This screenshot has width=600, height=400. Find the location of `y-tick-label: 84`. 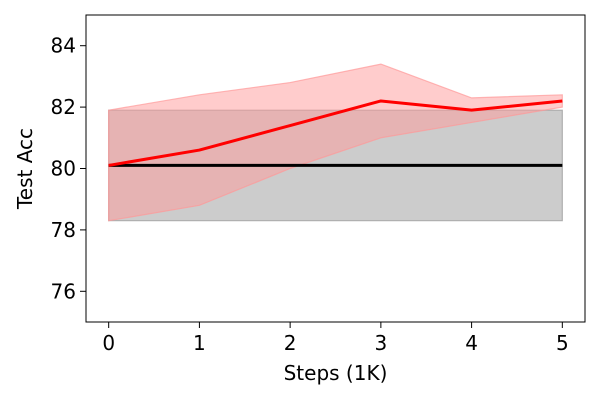

y-tick-label: 84 is located at coordinates (63, 46).